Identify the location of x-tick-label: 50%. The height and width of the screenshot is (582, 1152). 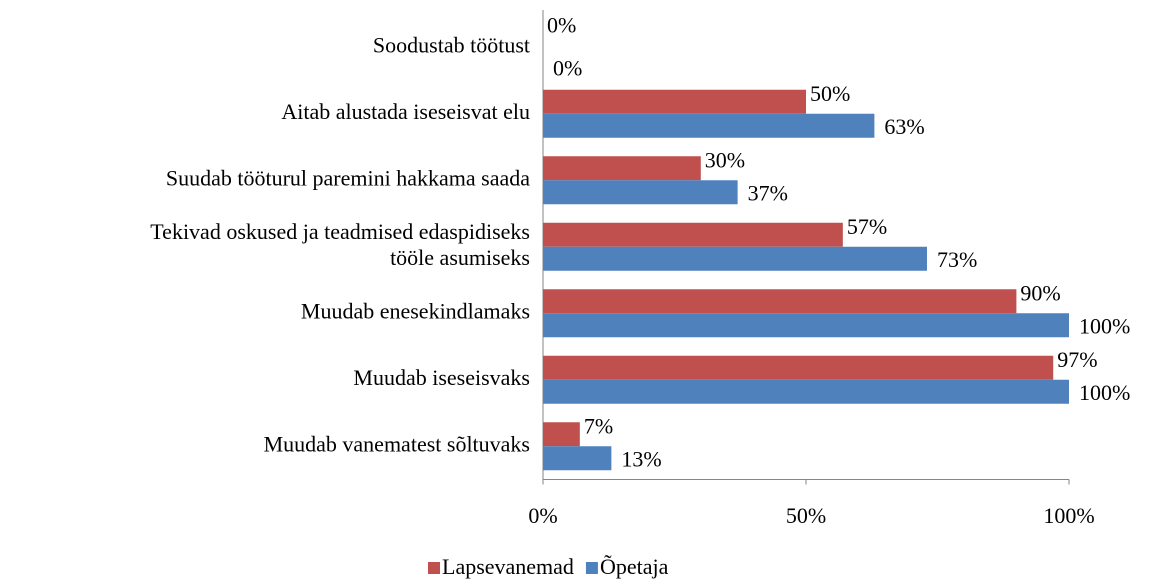
(806, 515).